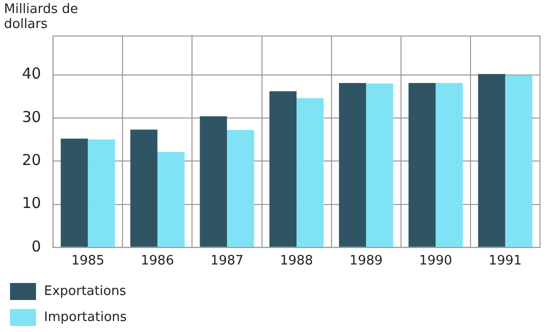 The width and height of the screenshot is (550, 332). Describe the element at coordinates (32, 117) in the screenshot. I see `y-tick-label: 30` at that location.